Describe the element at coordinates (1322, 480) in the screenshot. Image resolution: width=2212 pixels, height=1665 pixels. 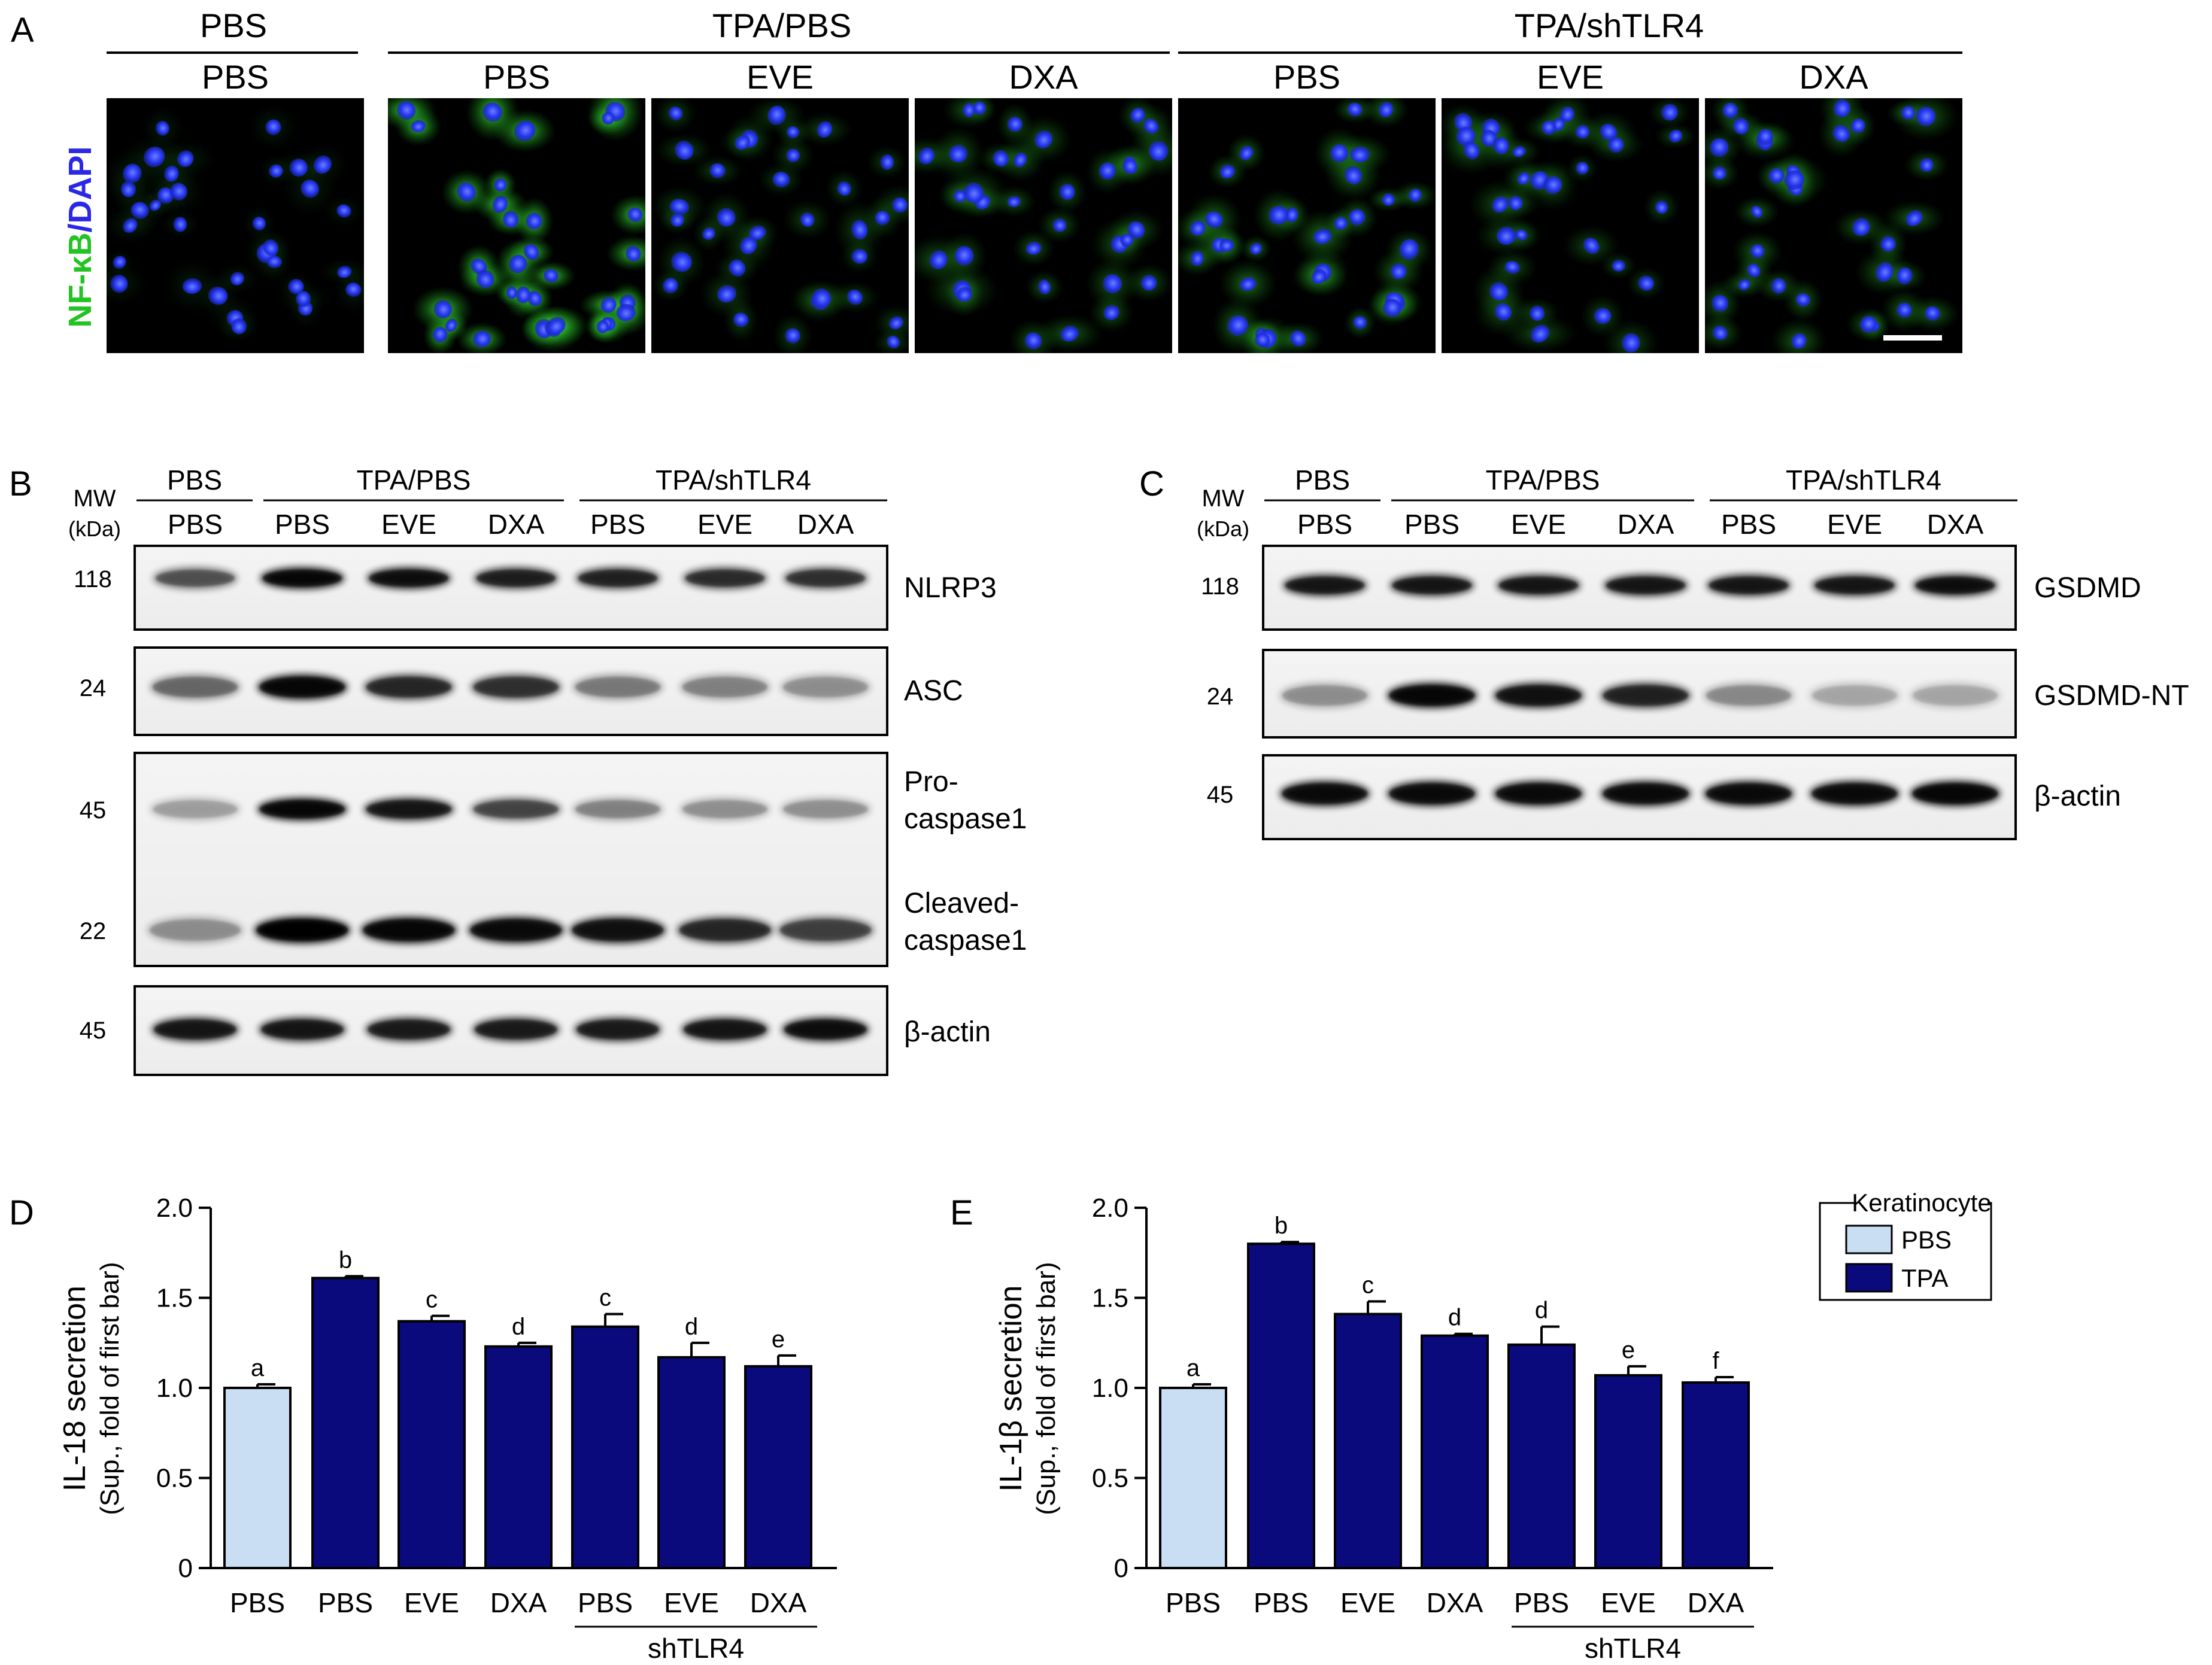
I see `group-header-0: PBS` at that location.